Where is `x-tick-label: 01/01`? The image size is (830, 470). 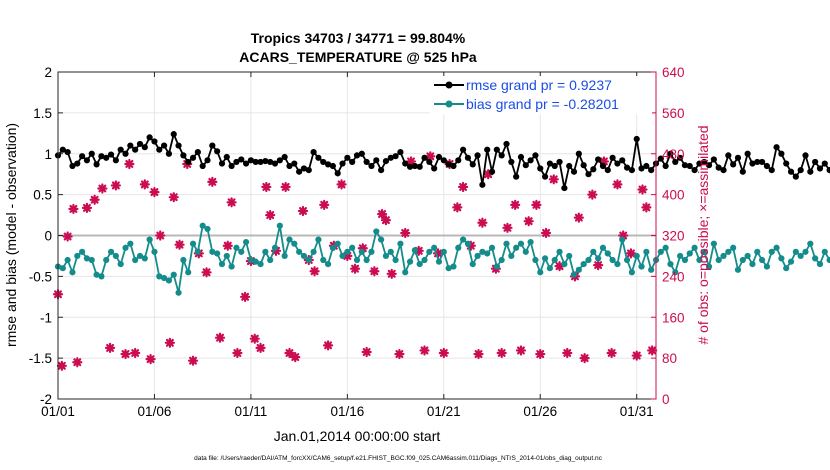 x-tick-label: 01/01 is located at coordinates (58, 411).